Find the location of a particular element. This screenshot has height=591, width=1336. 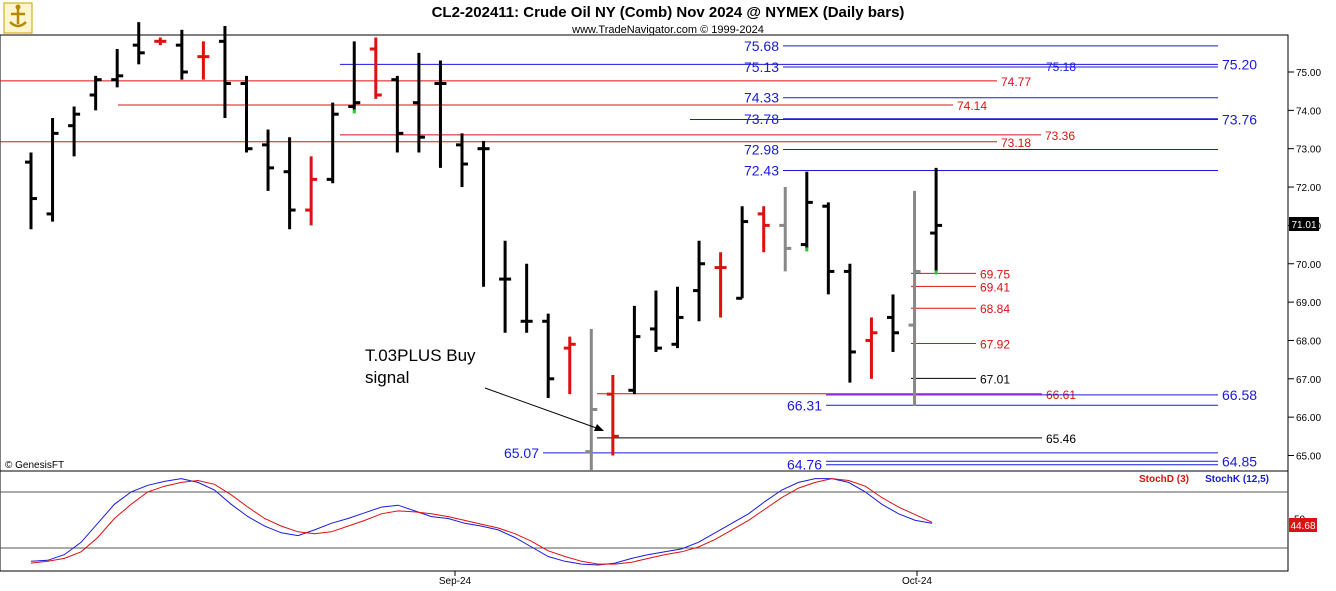

price-level-label: 73.76 is located at coordinates (1239, 120).